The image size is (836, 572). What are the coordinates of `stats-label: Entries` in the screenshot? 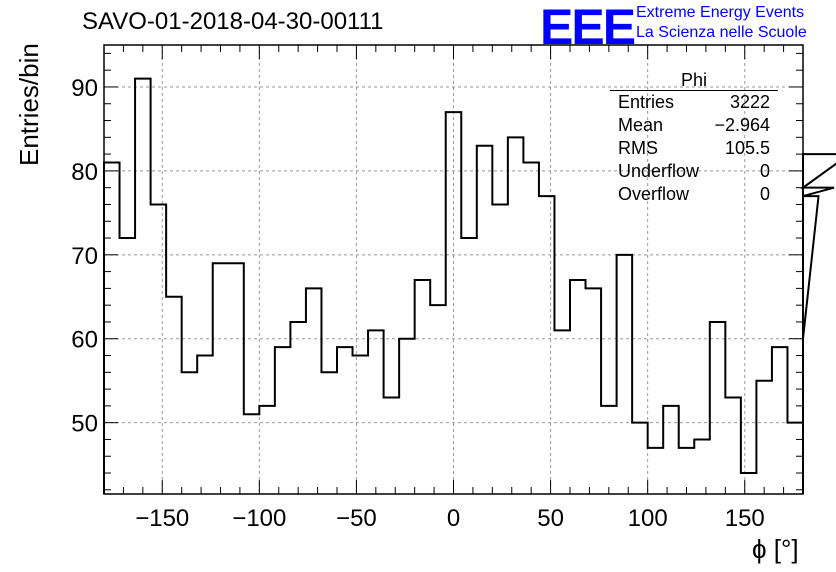 It's located at (646, 102).